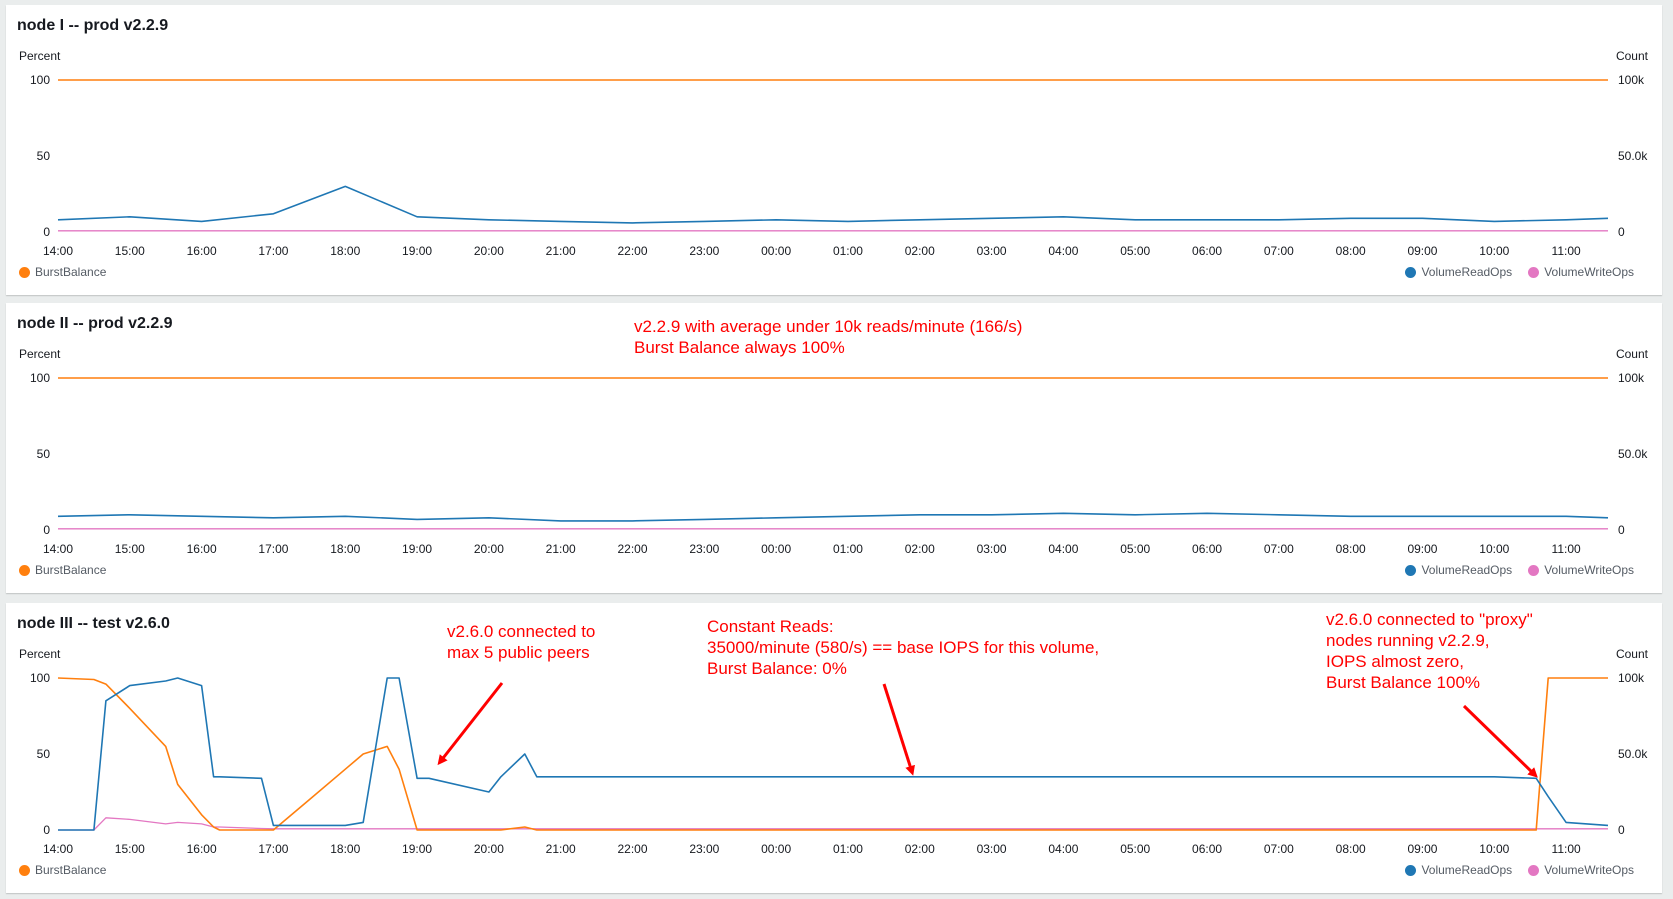 The image size is (1673, 899). I want to click on panel-title: node III -- test v2.6.0, so click(93, 623).